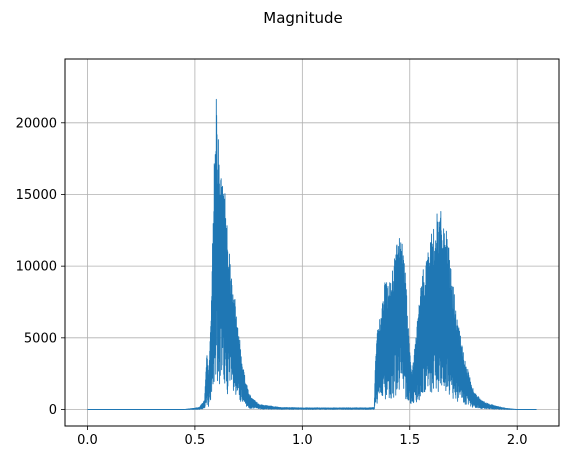  I want to click on y-tick-label: 15000, so click(36, 195).